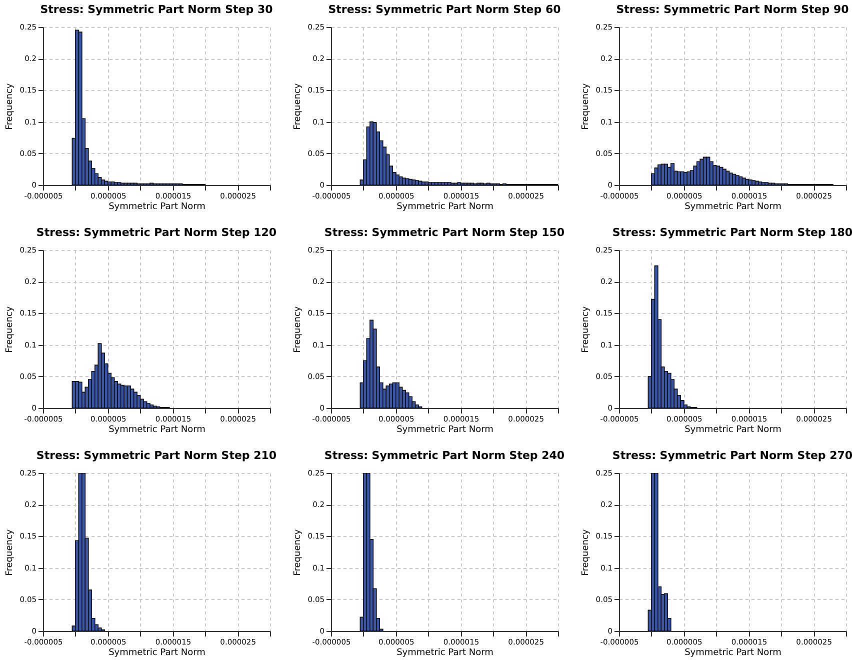  What do you see at coordinates (156, 455) in the screenshot?
I see `chart-title: Stress: Symmetric Part Norm Step 210` at bounding box center [156, 455].